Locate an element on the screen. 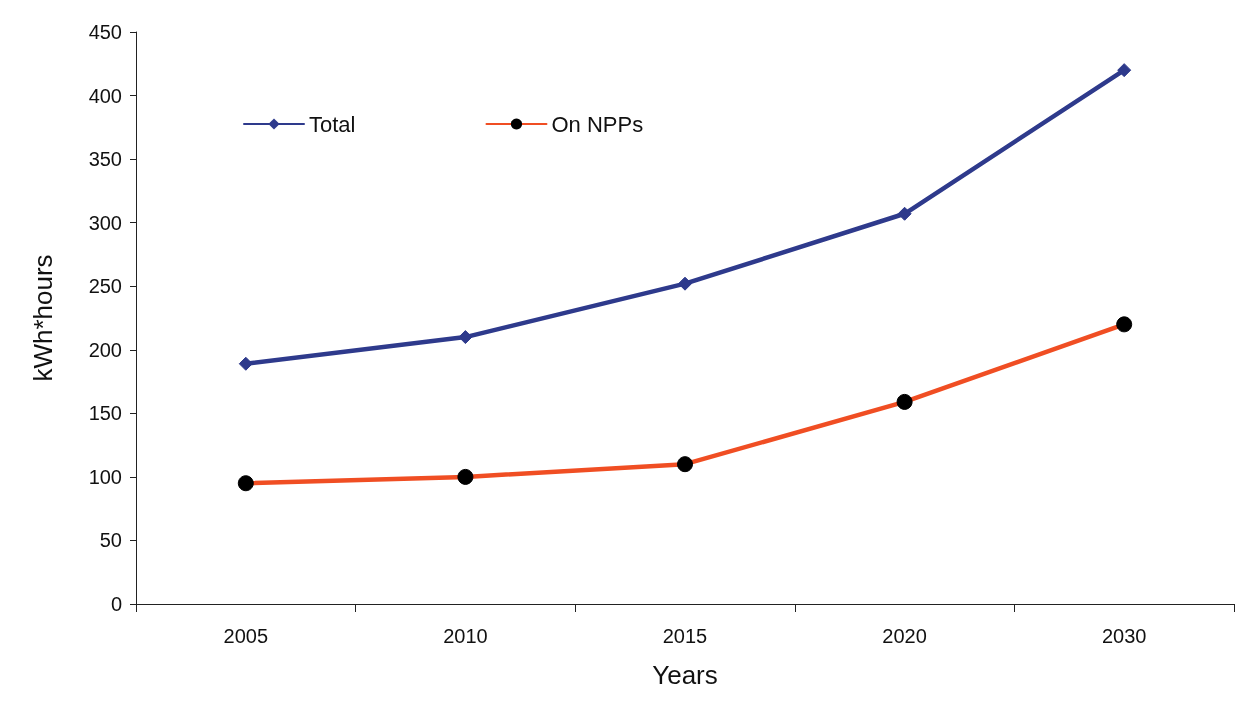 The image size is (1252, 718). legend-label: On NPPs is located at coordinates (597, 124).